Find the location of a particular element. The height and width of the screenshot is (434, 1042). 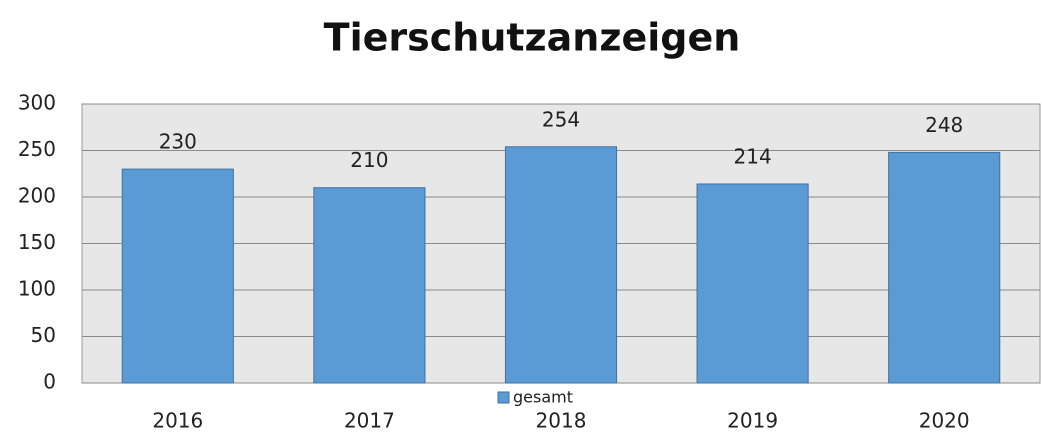

data-label: 230 is located at coordinates (178, 142).